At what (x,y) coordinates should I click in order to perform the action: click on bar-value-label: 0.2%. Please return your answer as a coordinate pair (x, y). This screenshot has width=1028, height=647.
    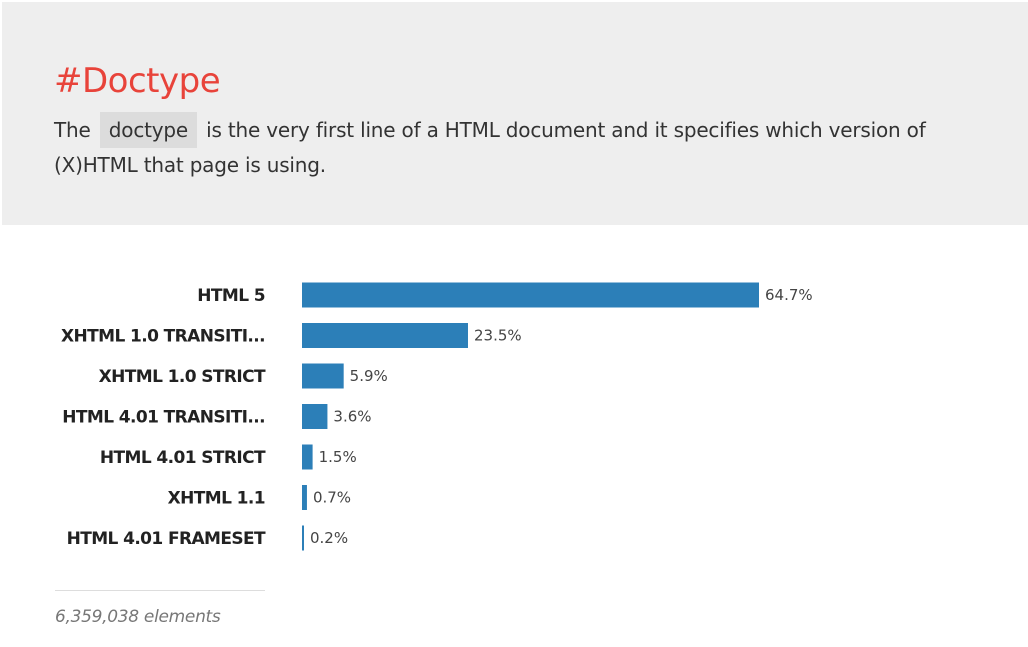
    Looking at the image, I should click on (329, 538).